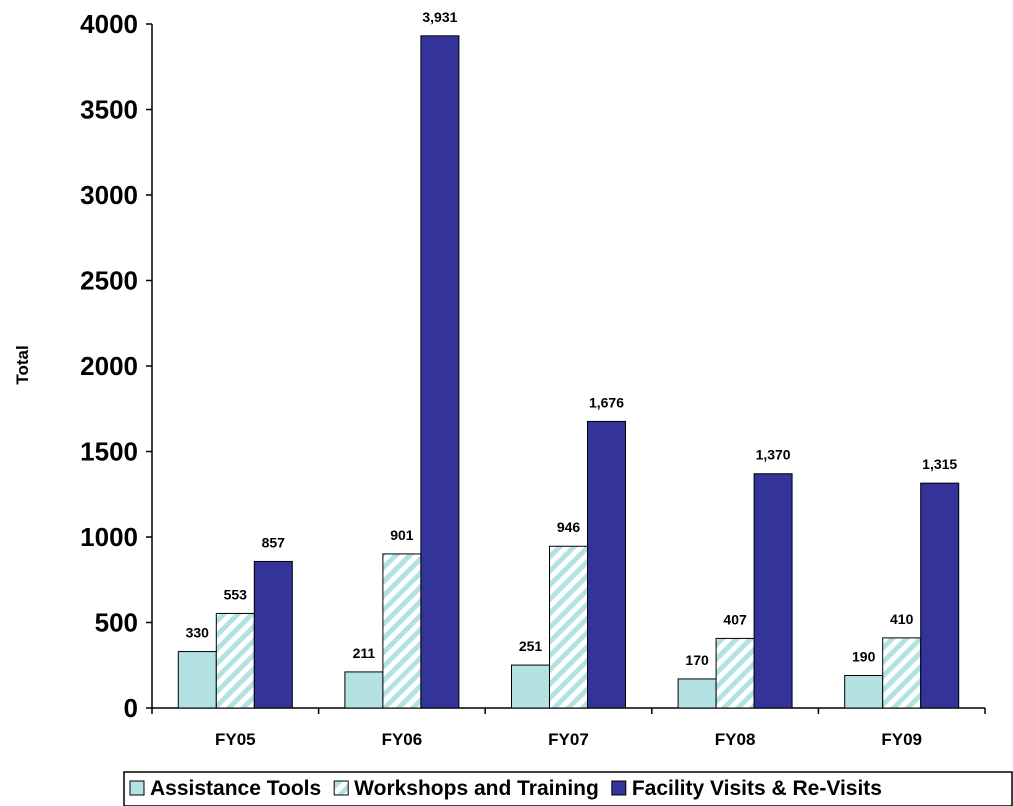 The height and width of the screenshot is (806, 1013). Describe the element at coordinates (939, 464) in the screenshot. I see `data-label: 1,315` at that location.